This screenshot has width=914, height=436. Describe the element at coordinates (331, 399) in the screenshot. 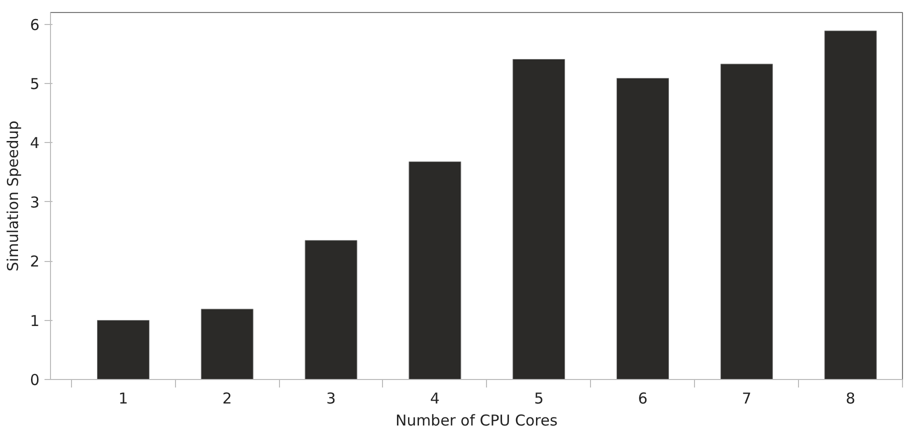

I see `x-tick-label: 3` at that location.